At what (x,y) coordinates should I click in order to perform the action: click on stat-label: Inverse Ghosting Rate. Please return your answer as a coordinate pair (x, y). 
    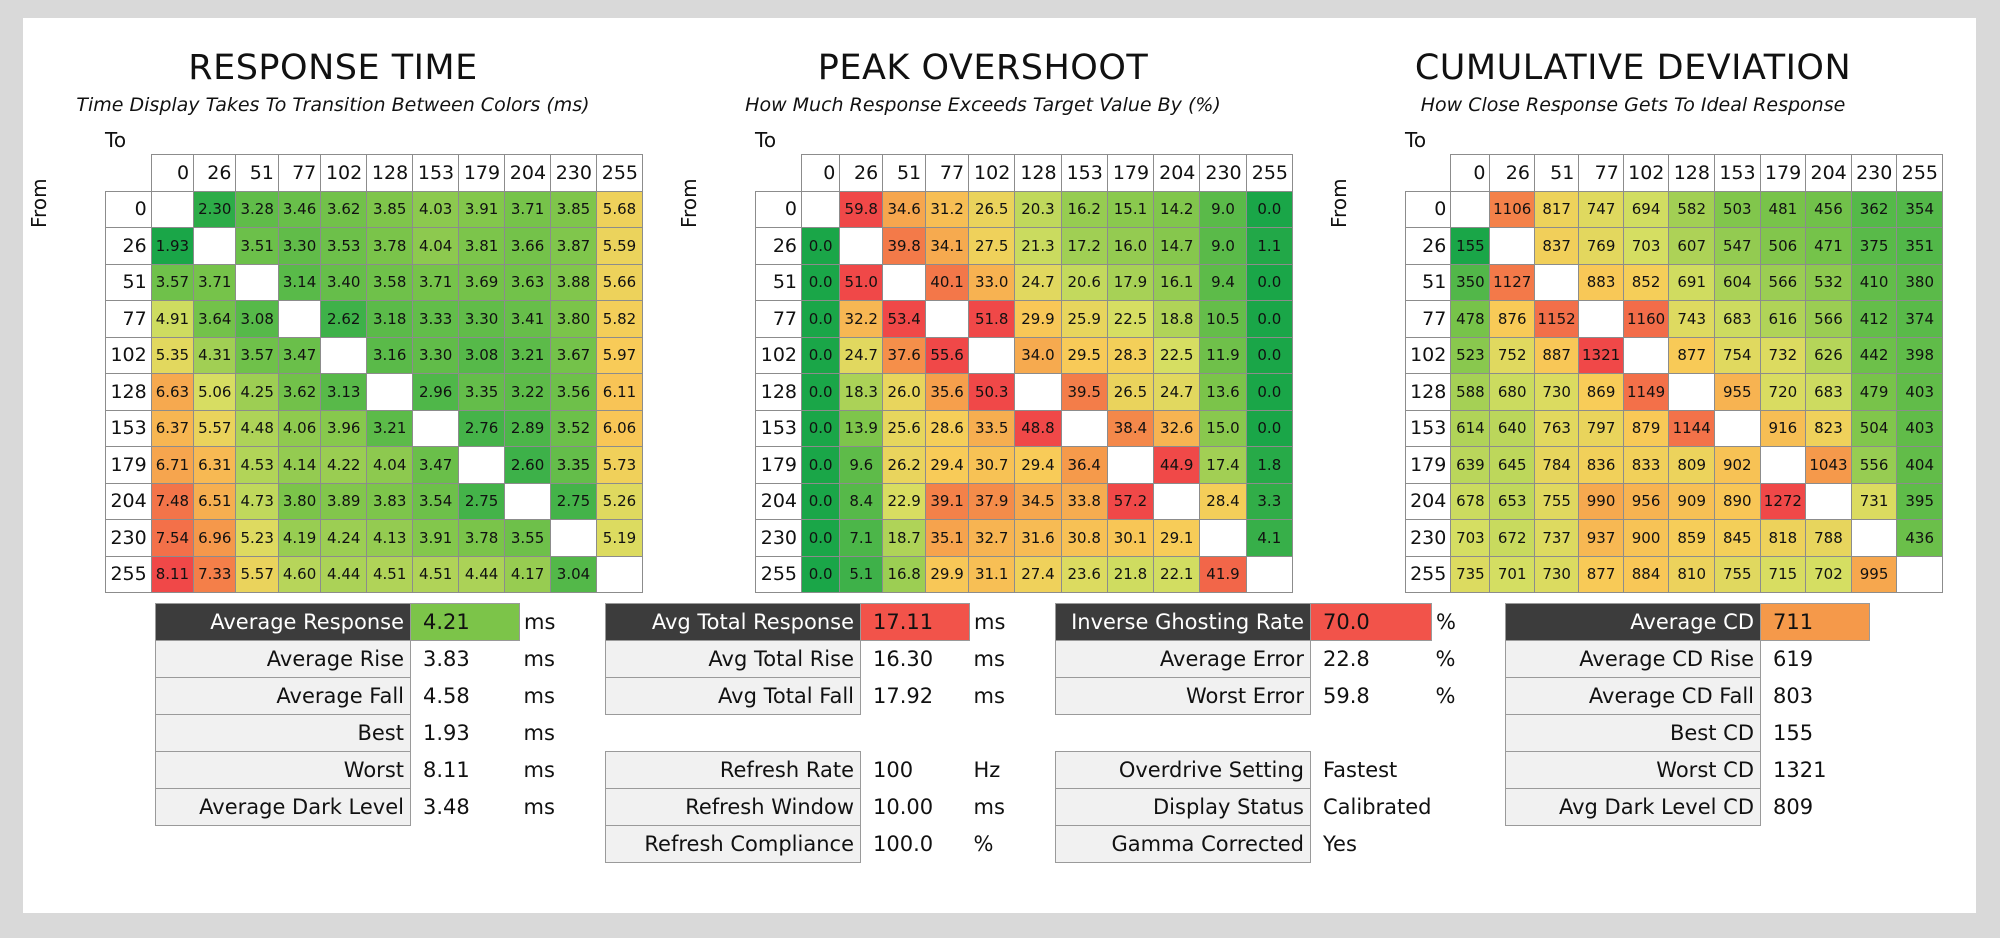
    Looking at the image, I should click on (1183, 622).